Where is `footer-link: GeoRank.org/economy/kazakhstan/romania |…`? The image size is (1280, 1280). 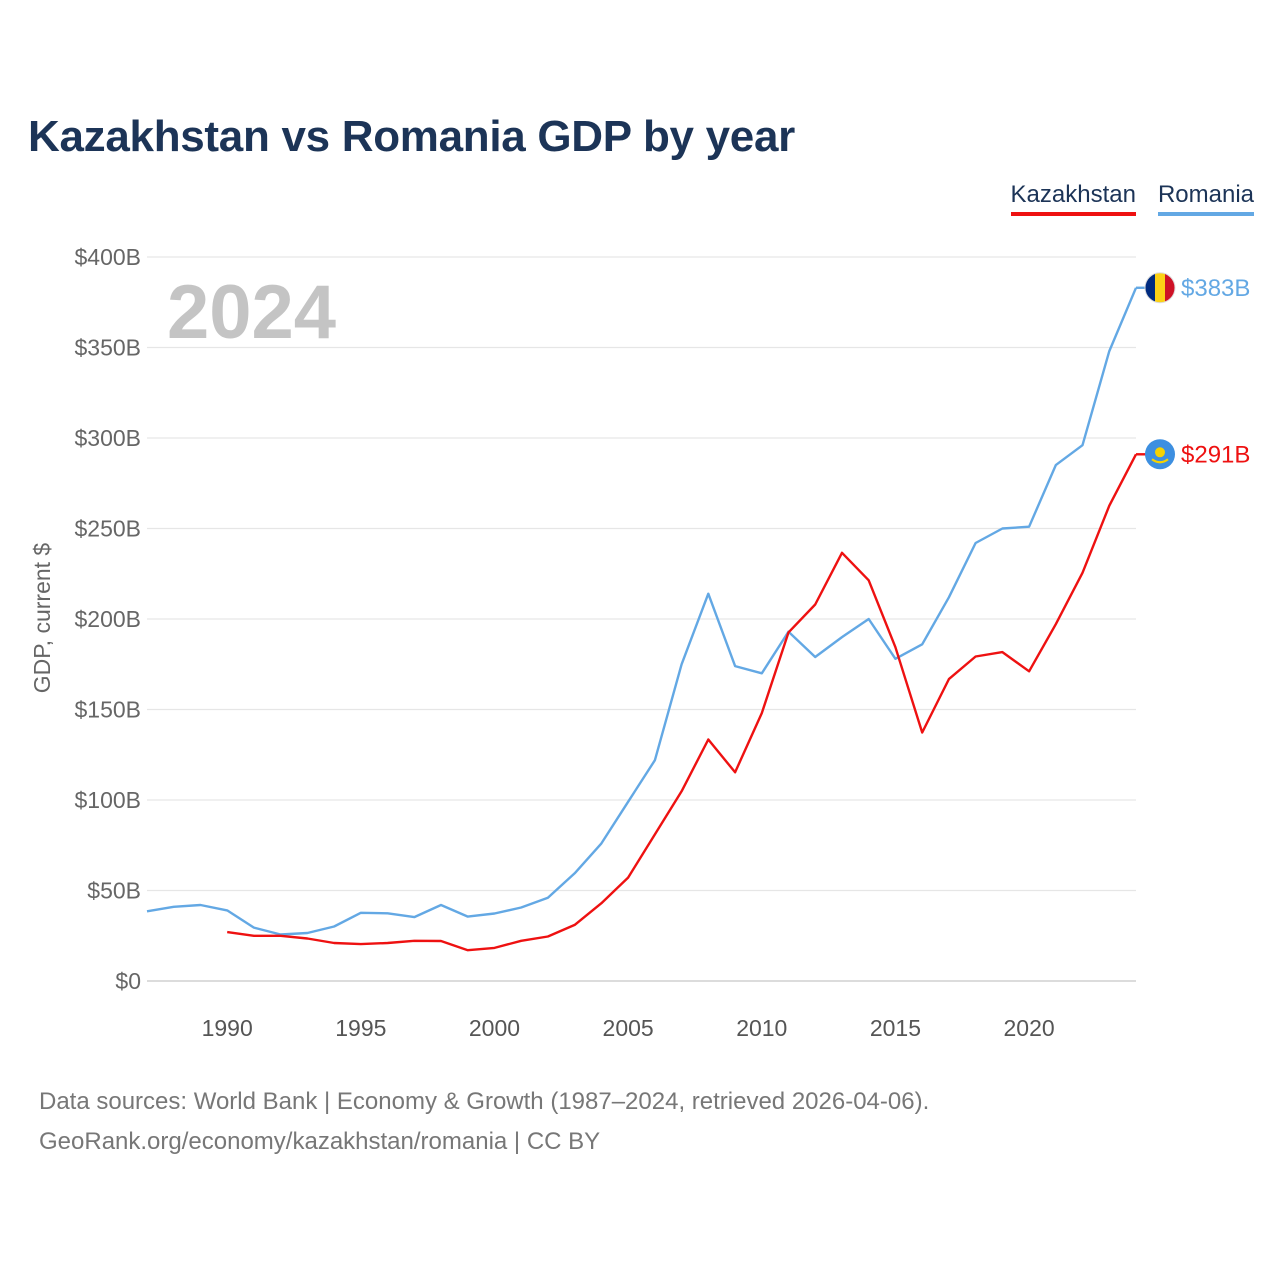
footer-link: GeoRank.org/economy/kazakhstan/romania |… is located at coordinates (320, 1141).